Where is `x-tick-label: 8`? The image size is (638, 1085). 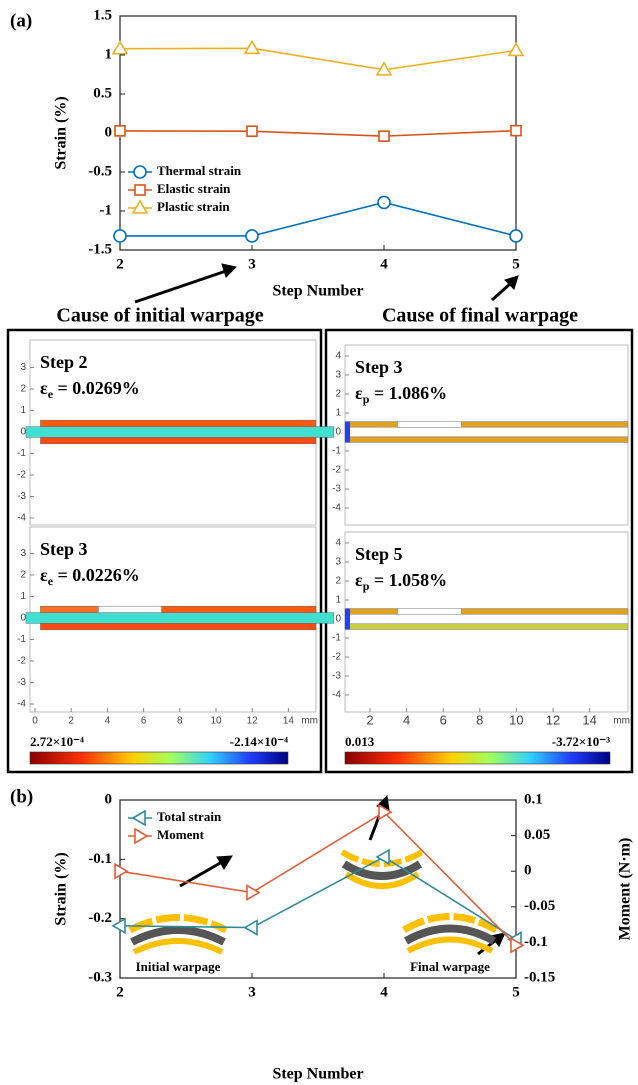
x-tick-label: 8 is located at coordinates (479, 719).